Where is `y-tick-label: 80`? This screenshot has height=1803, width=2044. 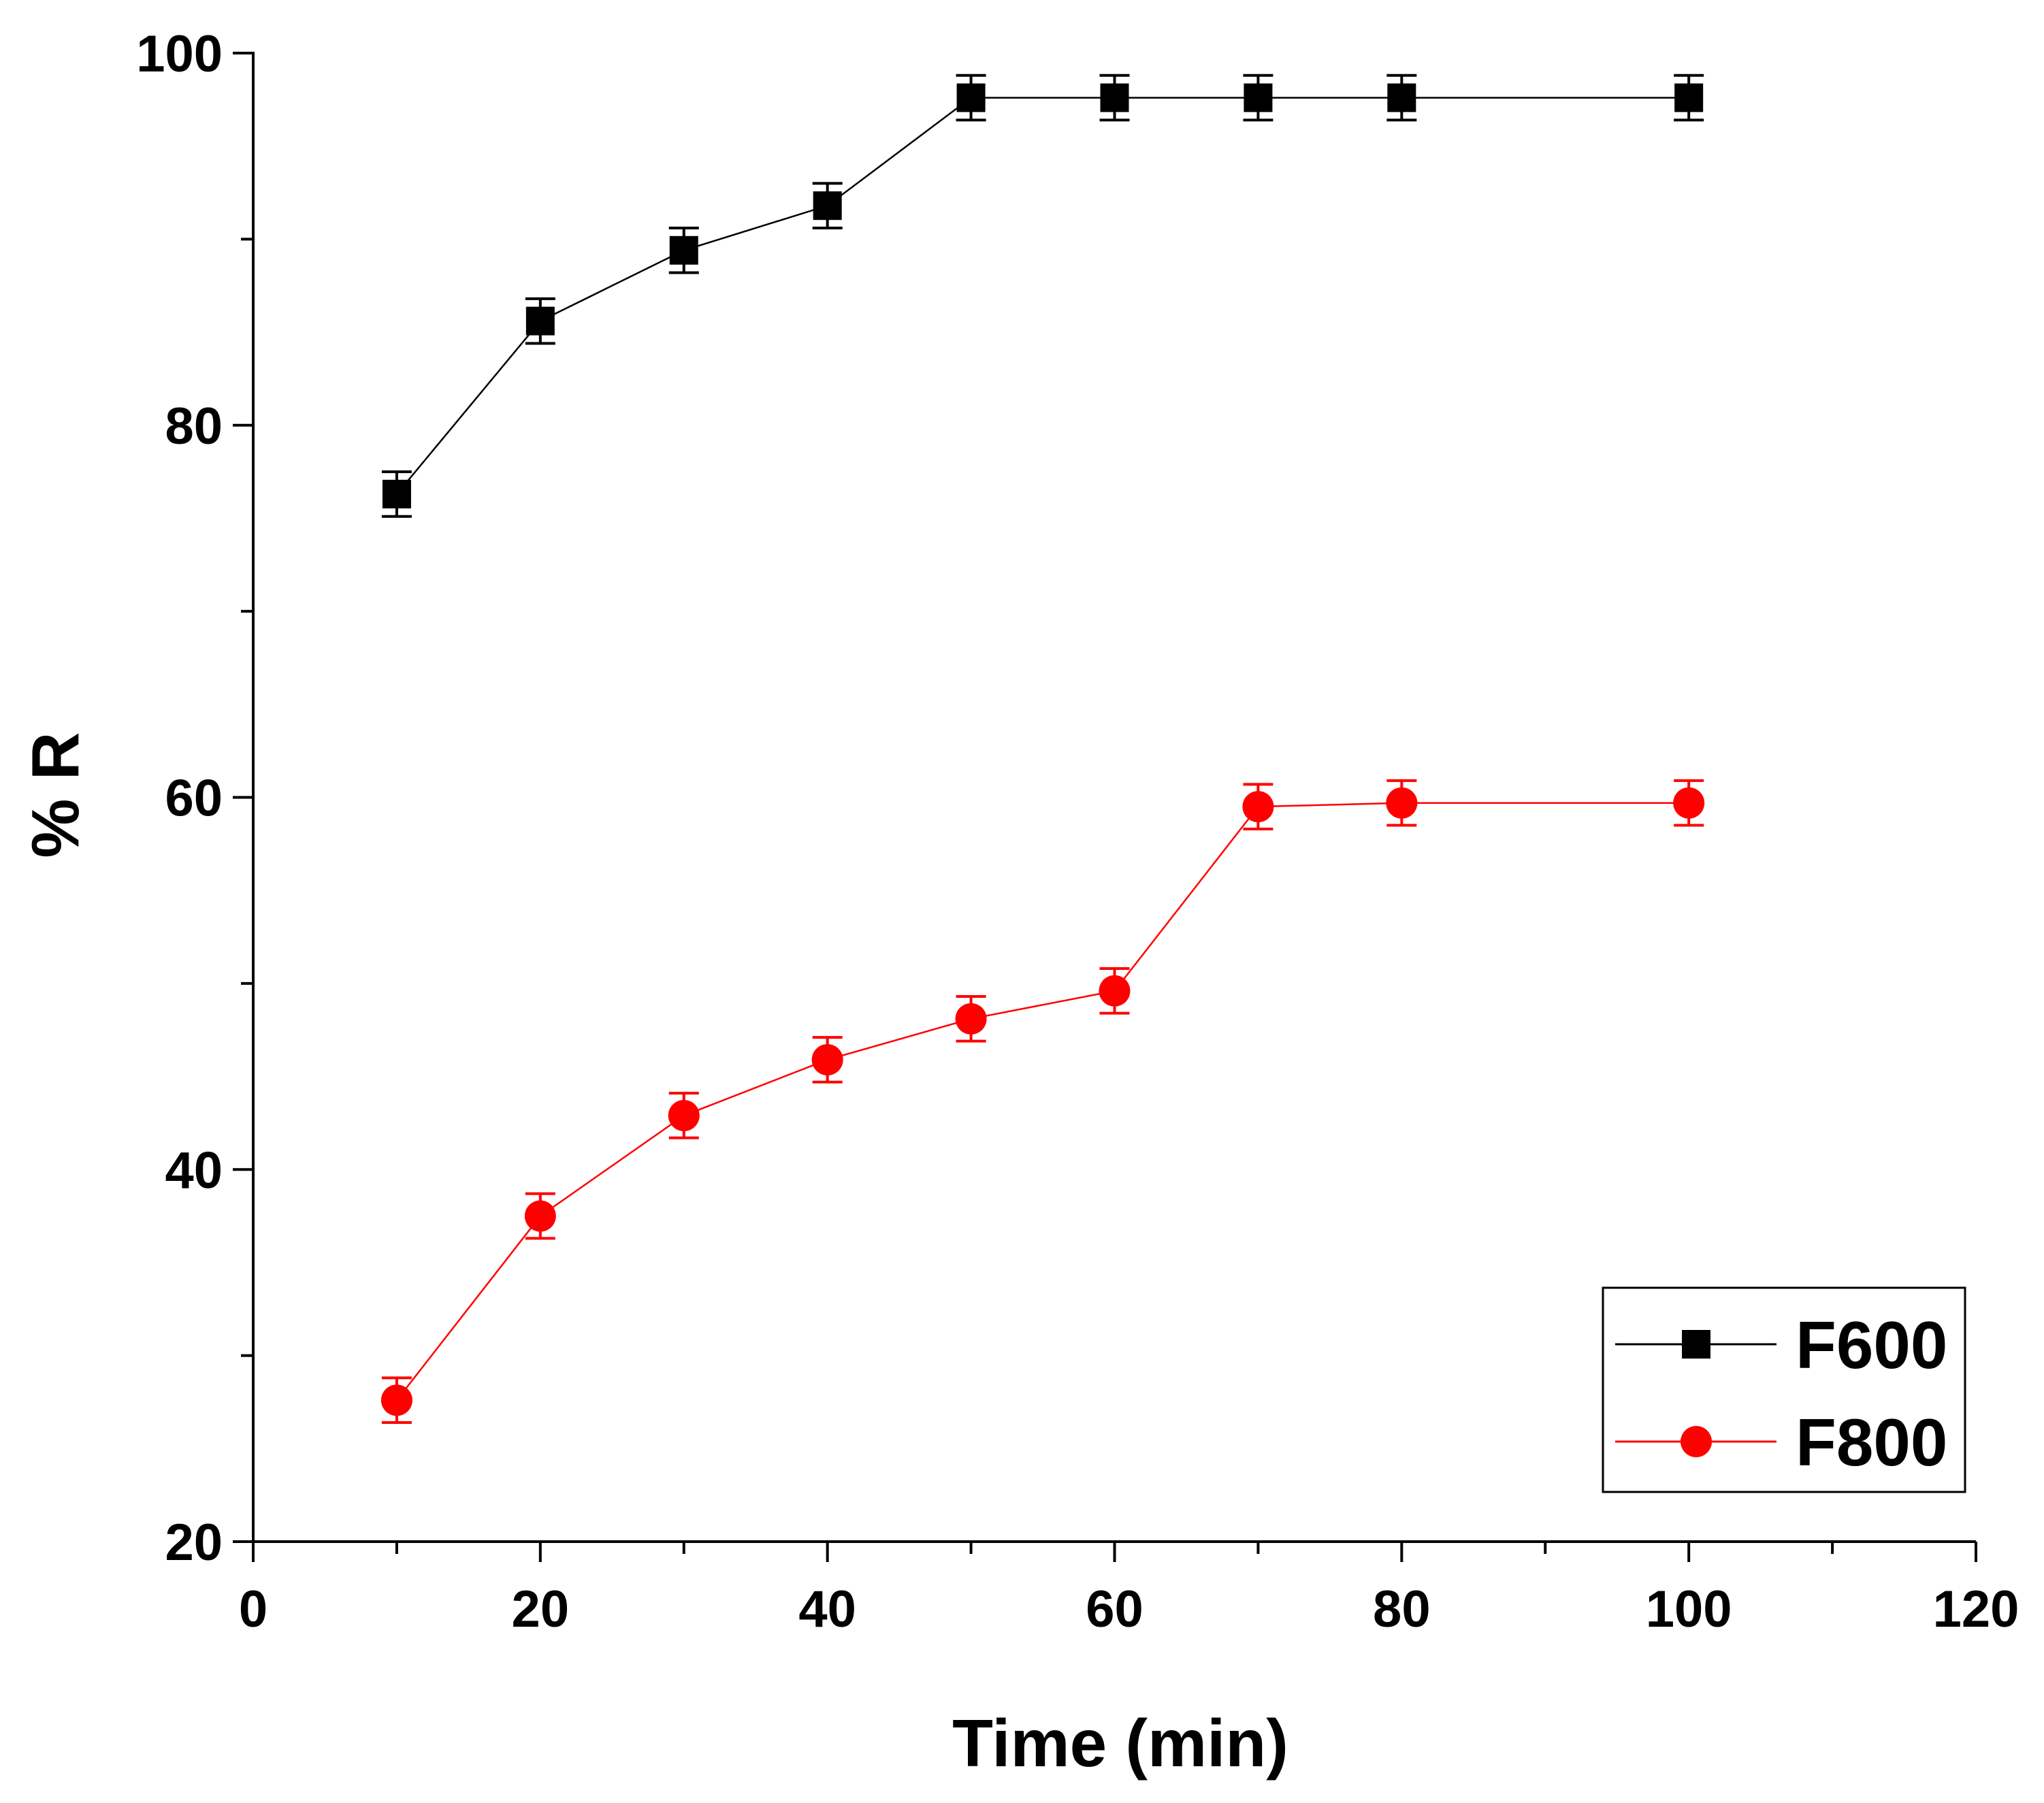
y-tick-label: 80 is located at coordinates (194, 426).